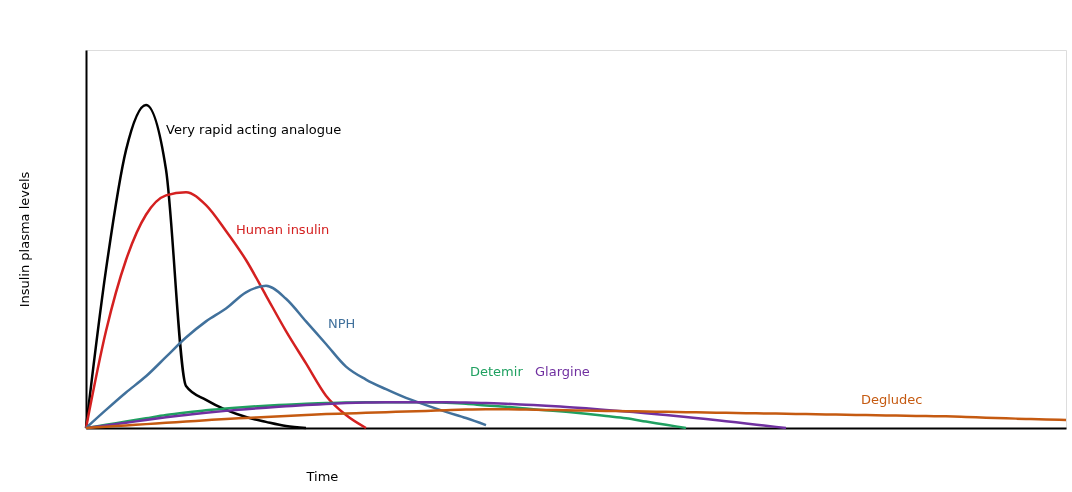 This screenshot has width=1072, height=492. Describe the element at coordinates (562, 372) in the screenshot. I see `series-label: Glargine` at that location.